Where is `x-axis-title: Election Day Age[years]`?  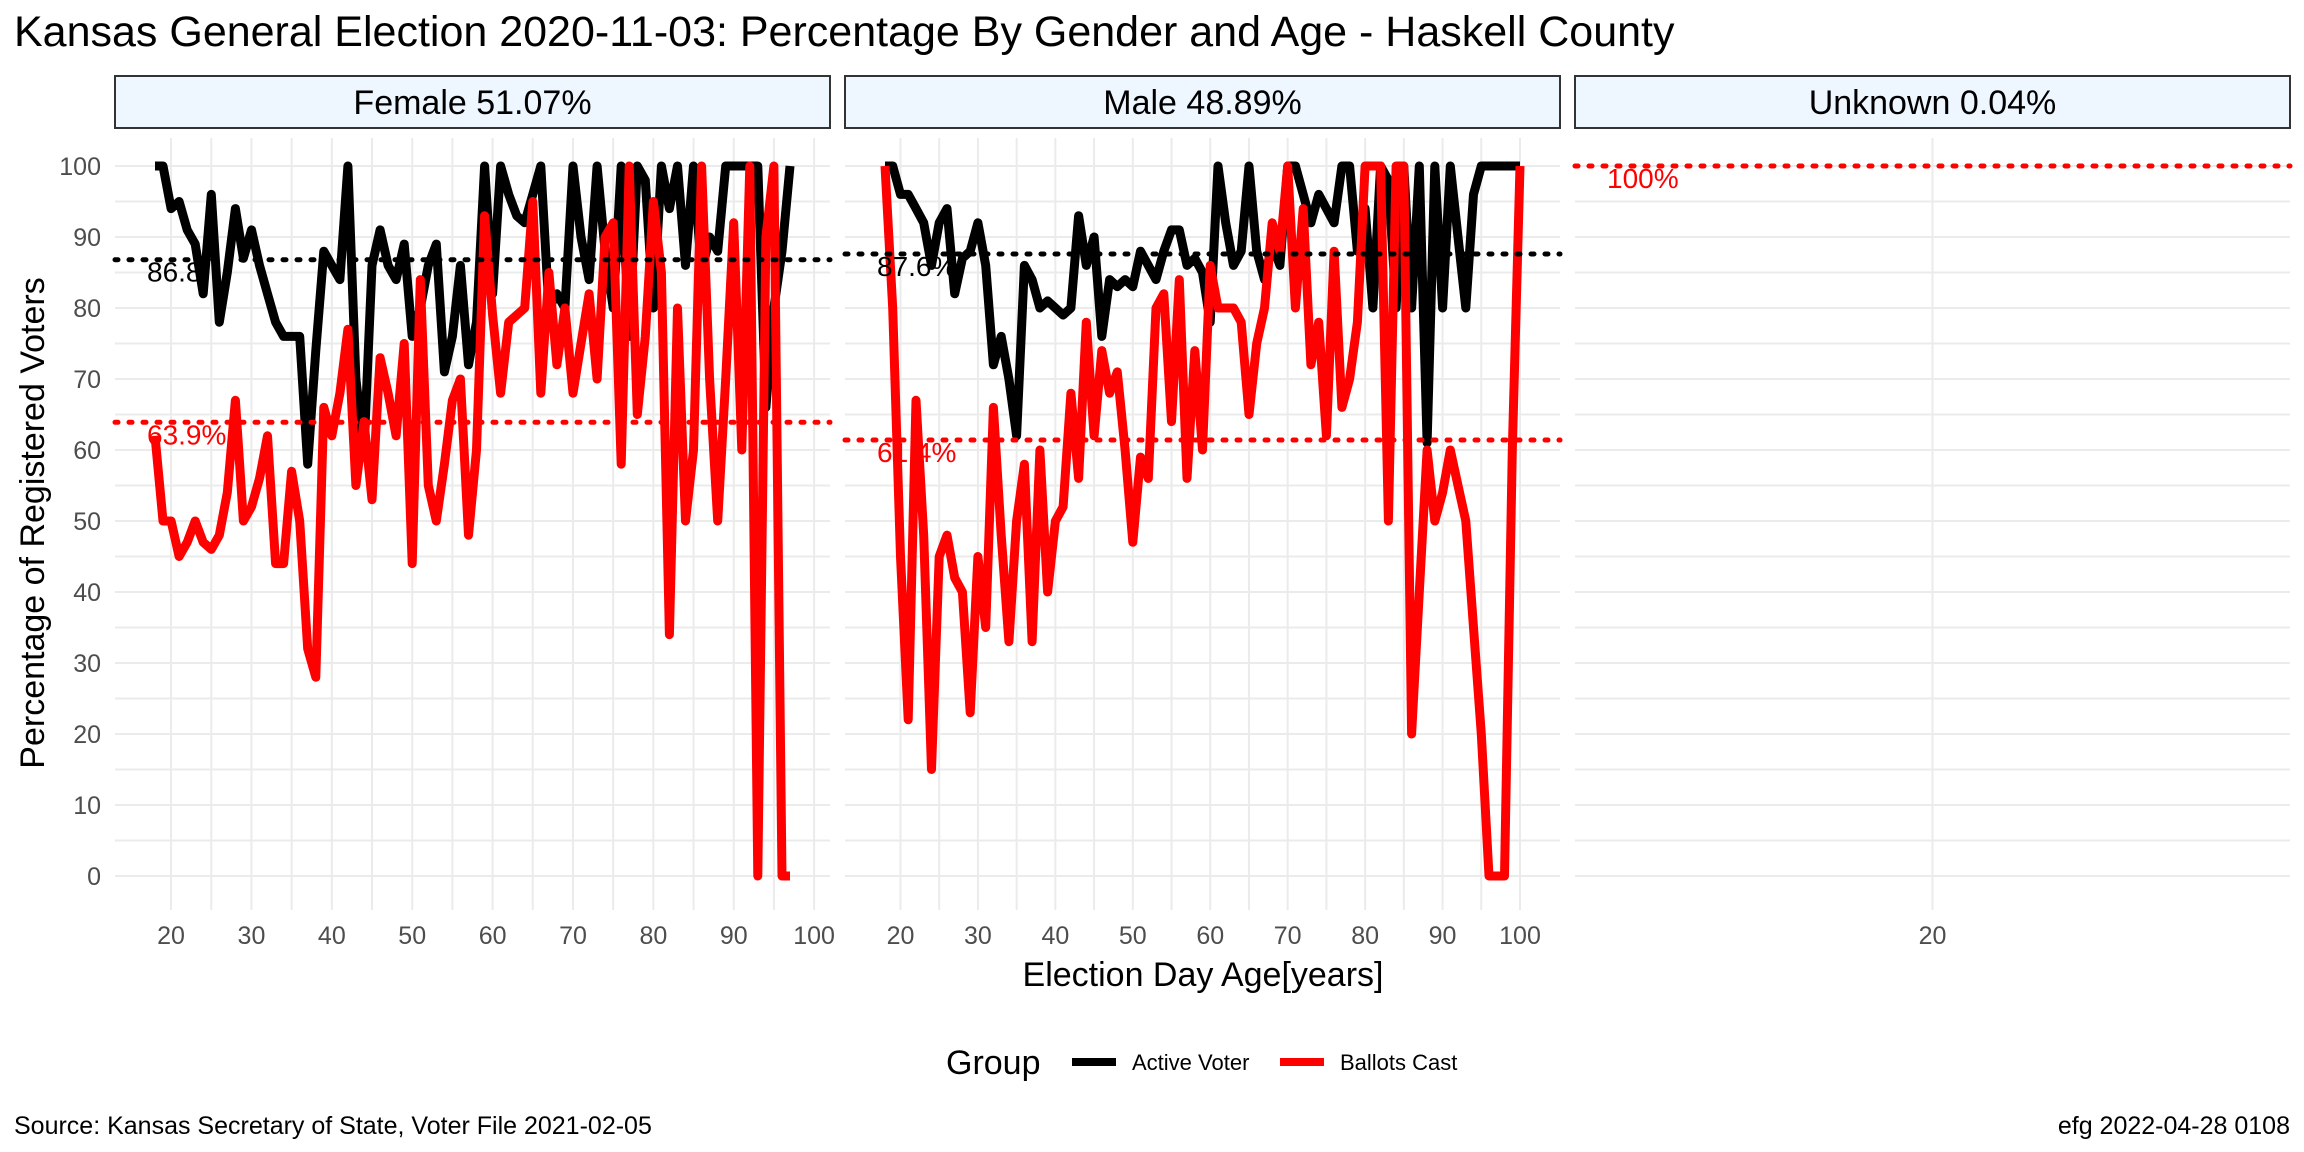 x-axis-title: Election Day Age[years] is located at coordinates (1203, 975).